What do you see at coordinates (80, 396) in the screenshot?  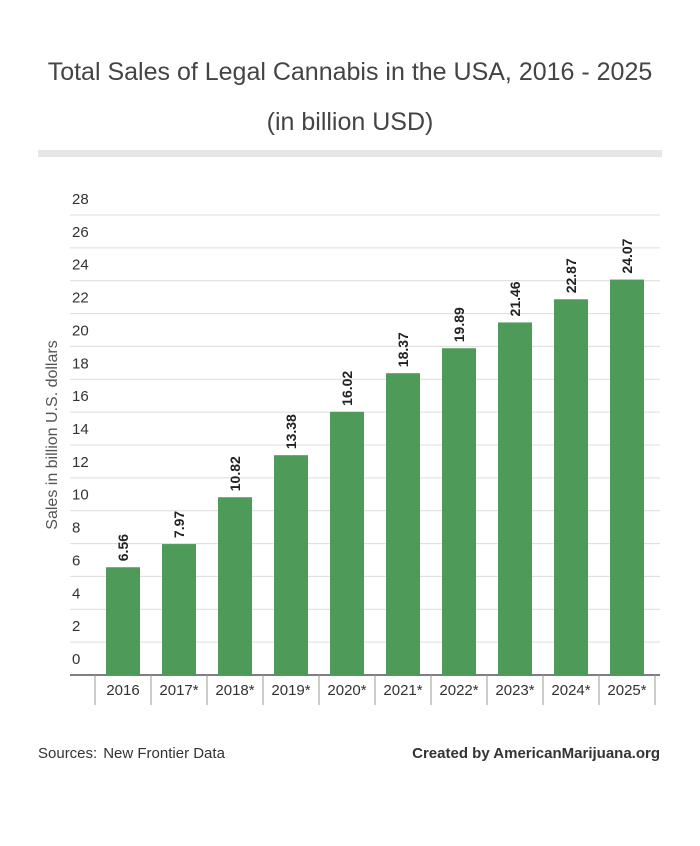 I see `y-tick-label: 16` at bounding box center [80, 396].